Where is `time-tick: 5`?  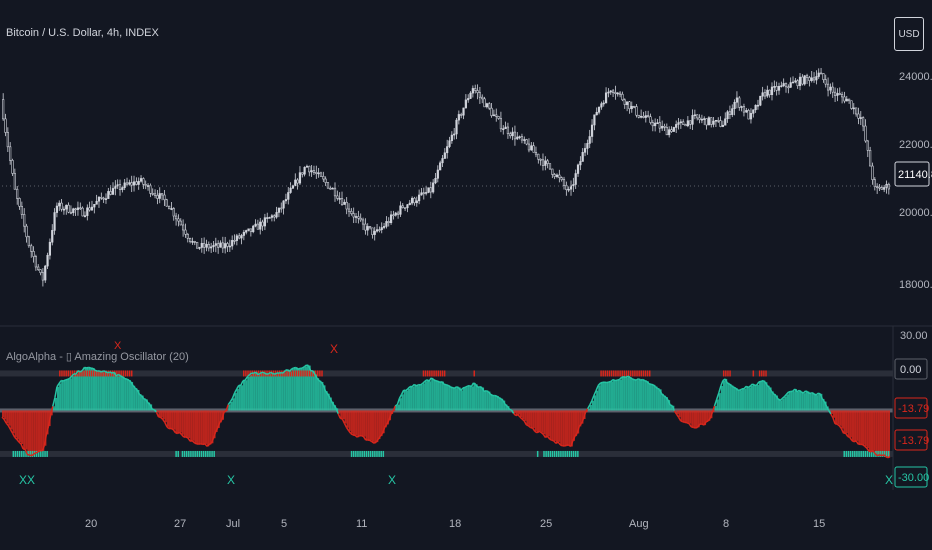
time-tick: 5 is located at coordinates (284, 524).